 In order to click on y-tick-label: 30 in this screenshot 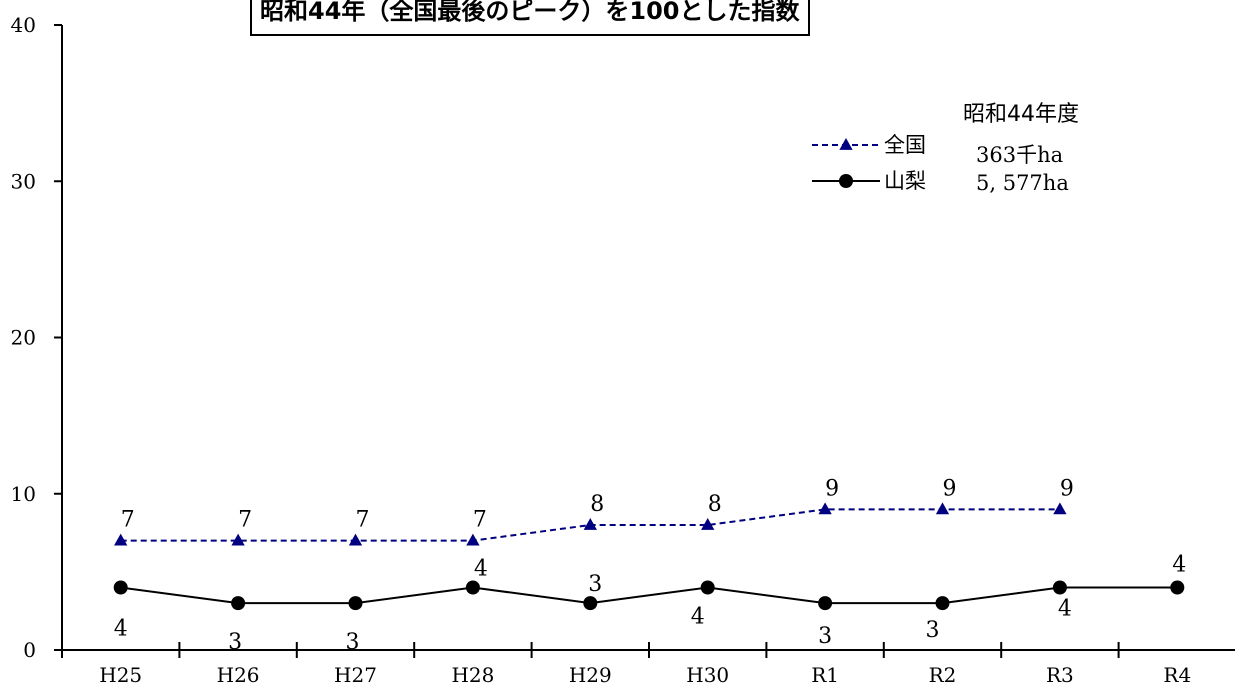, I will do `click(23, 181)`.